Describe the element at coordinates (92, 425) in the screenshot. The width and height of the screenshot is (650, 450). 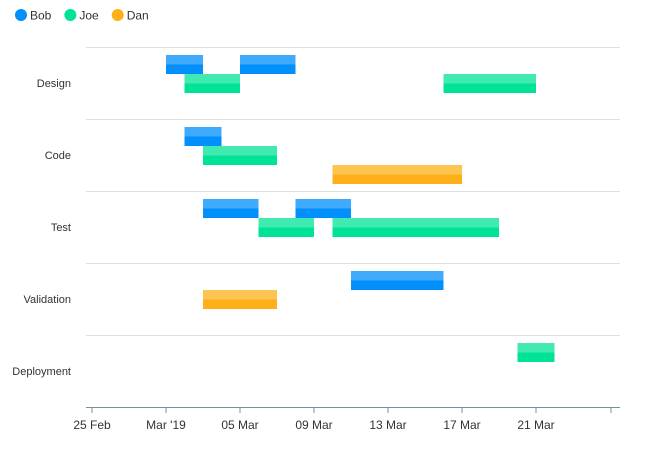
I see `x-tick-label: 25 Feb` at that location.